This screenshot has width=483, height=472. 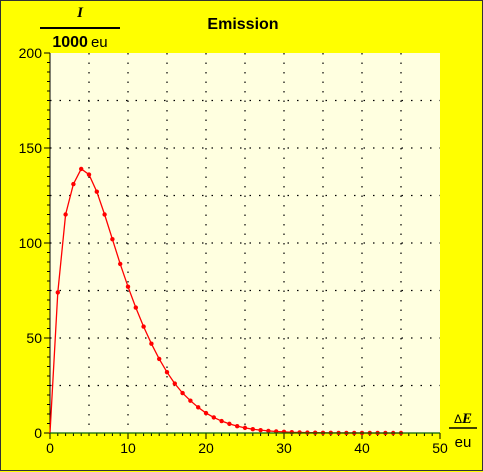 I want to click on y-tick-label: 50, so click(x=34, y=338).